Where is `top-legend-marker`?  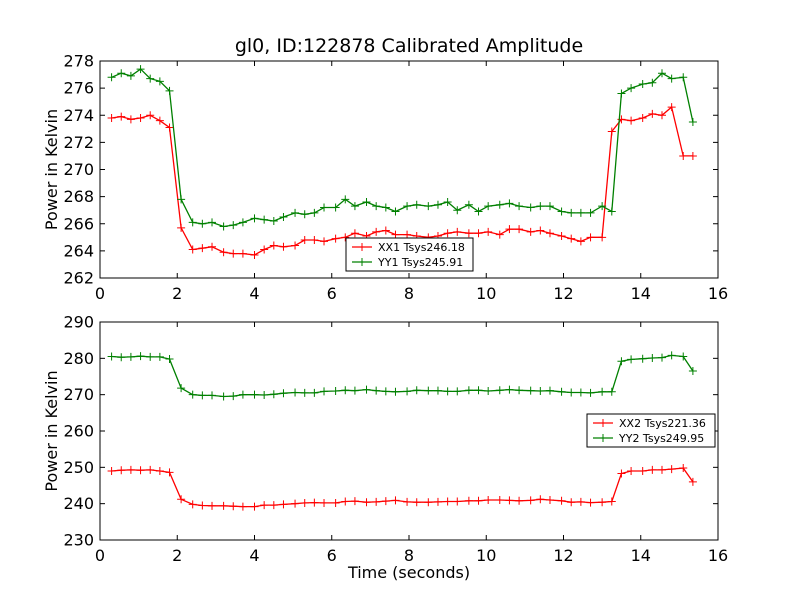
top-legend-marker is located at coordinates (362, 262).